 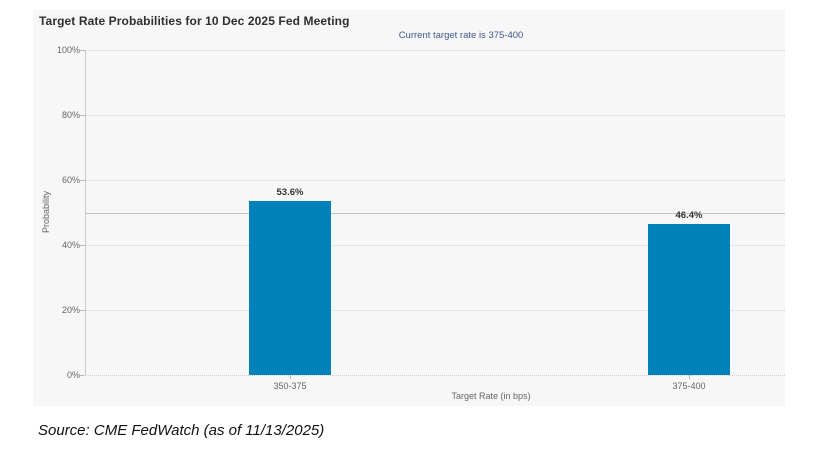 What do you see at coordinates (70, 310) in the screenshot?
I see `y-tick-label: 20%` at bounding box center [70, 310].